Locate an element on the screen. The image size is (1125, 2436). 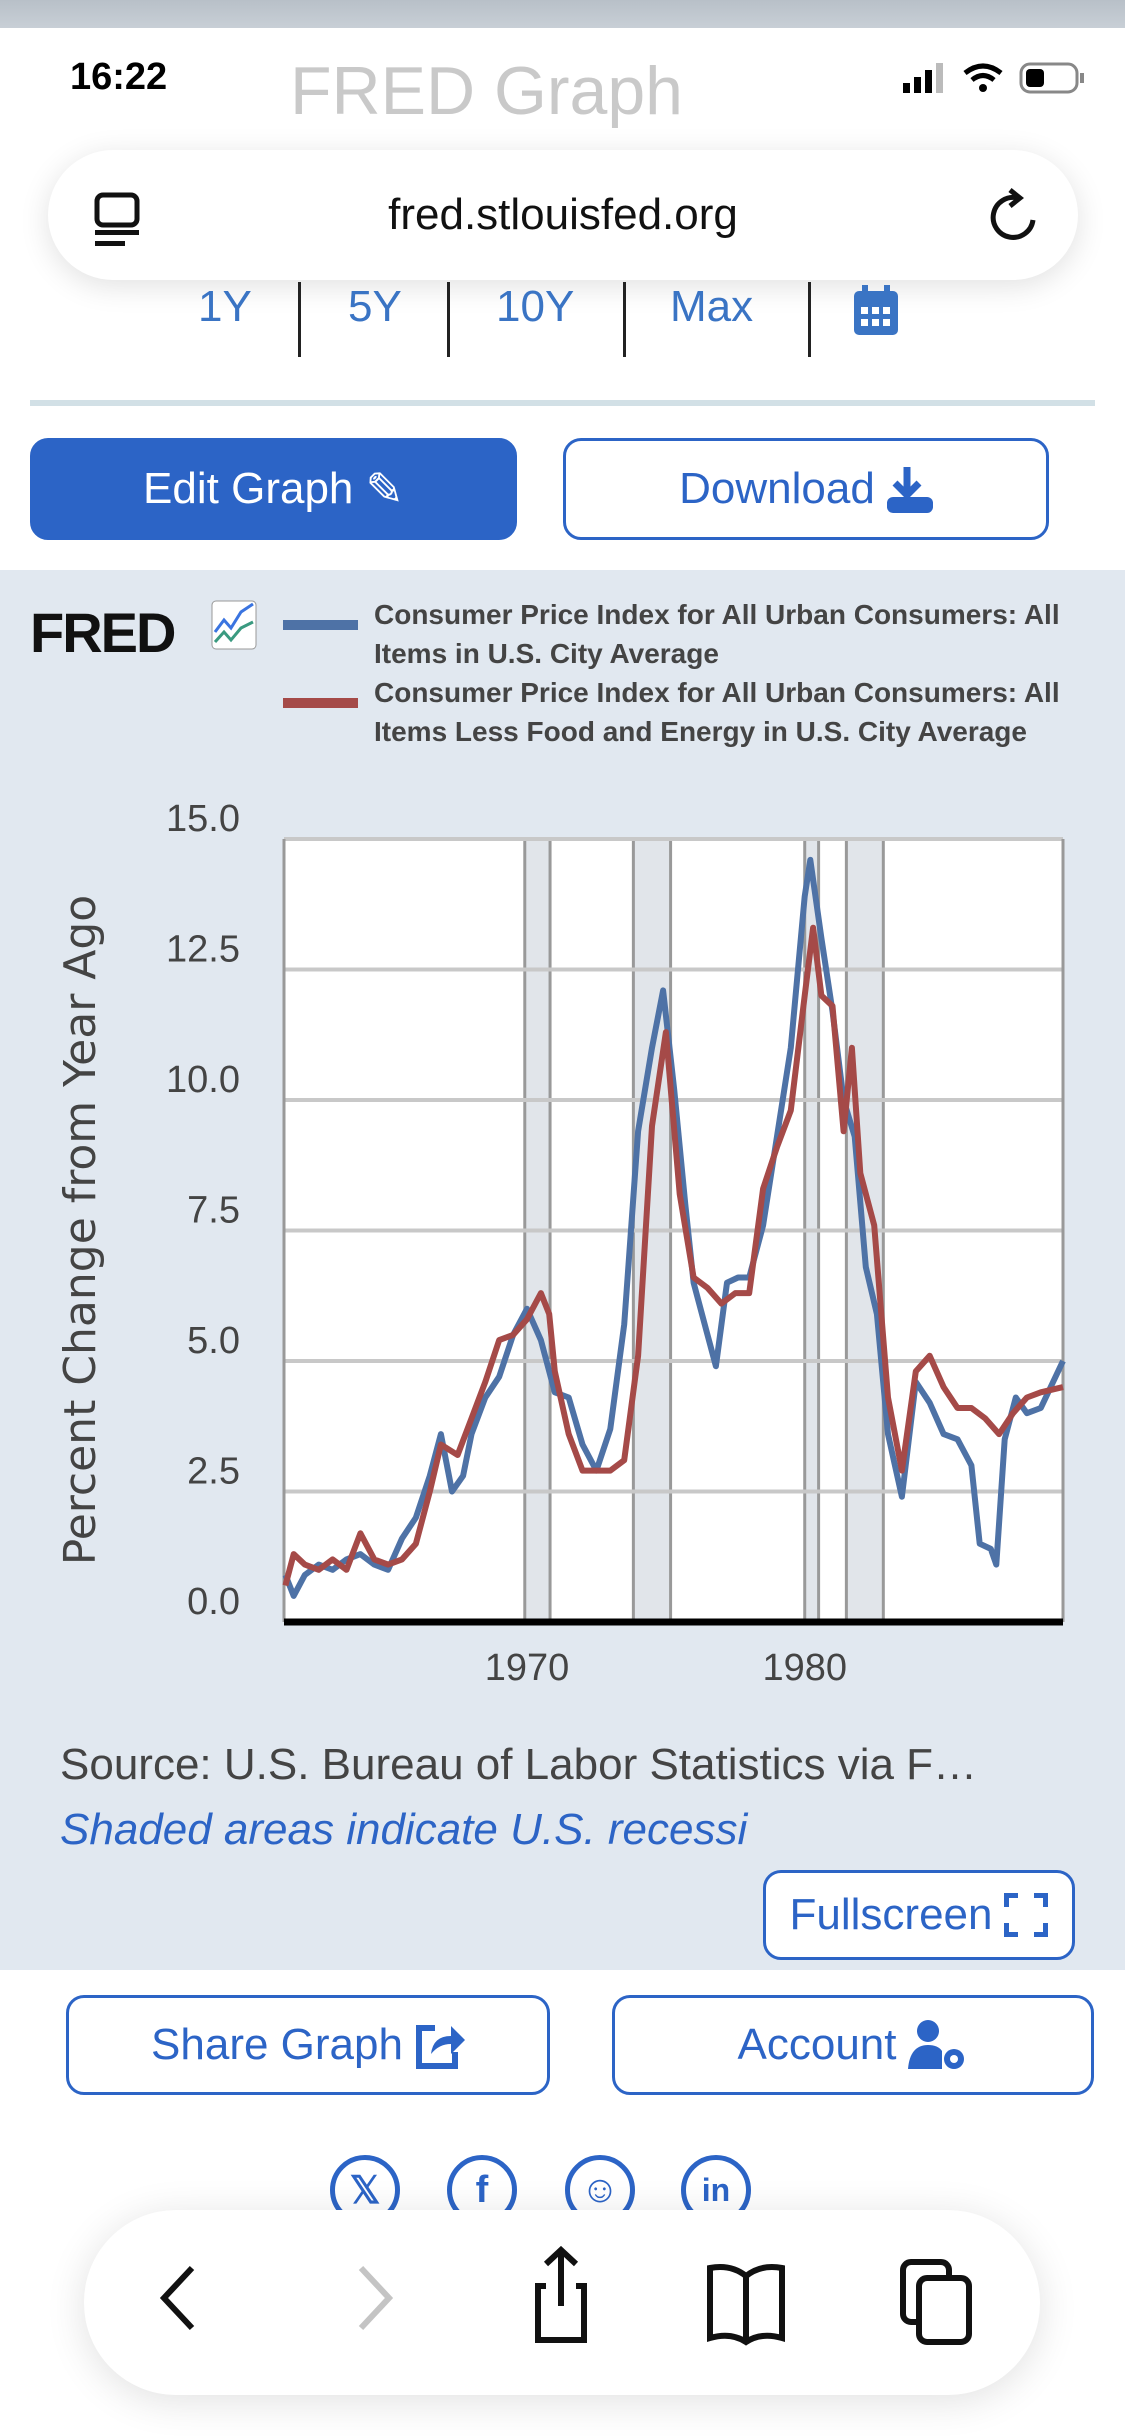
range-1y: 1Y is located at coordinates (225, 306).